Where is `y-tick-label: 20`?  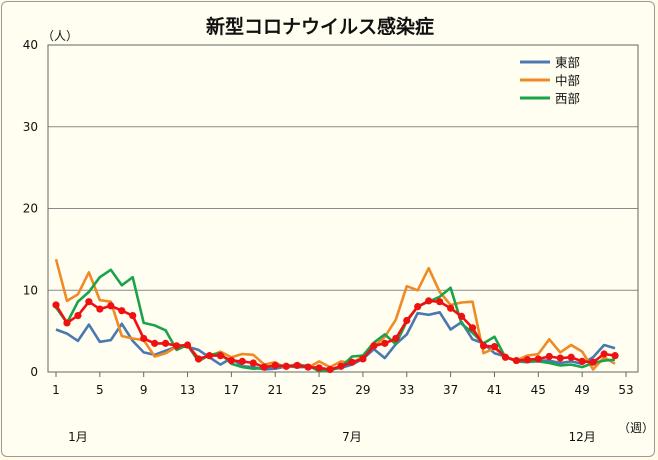 y-tick-label: 20 is located at coordinates (30, 209).